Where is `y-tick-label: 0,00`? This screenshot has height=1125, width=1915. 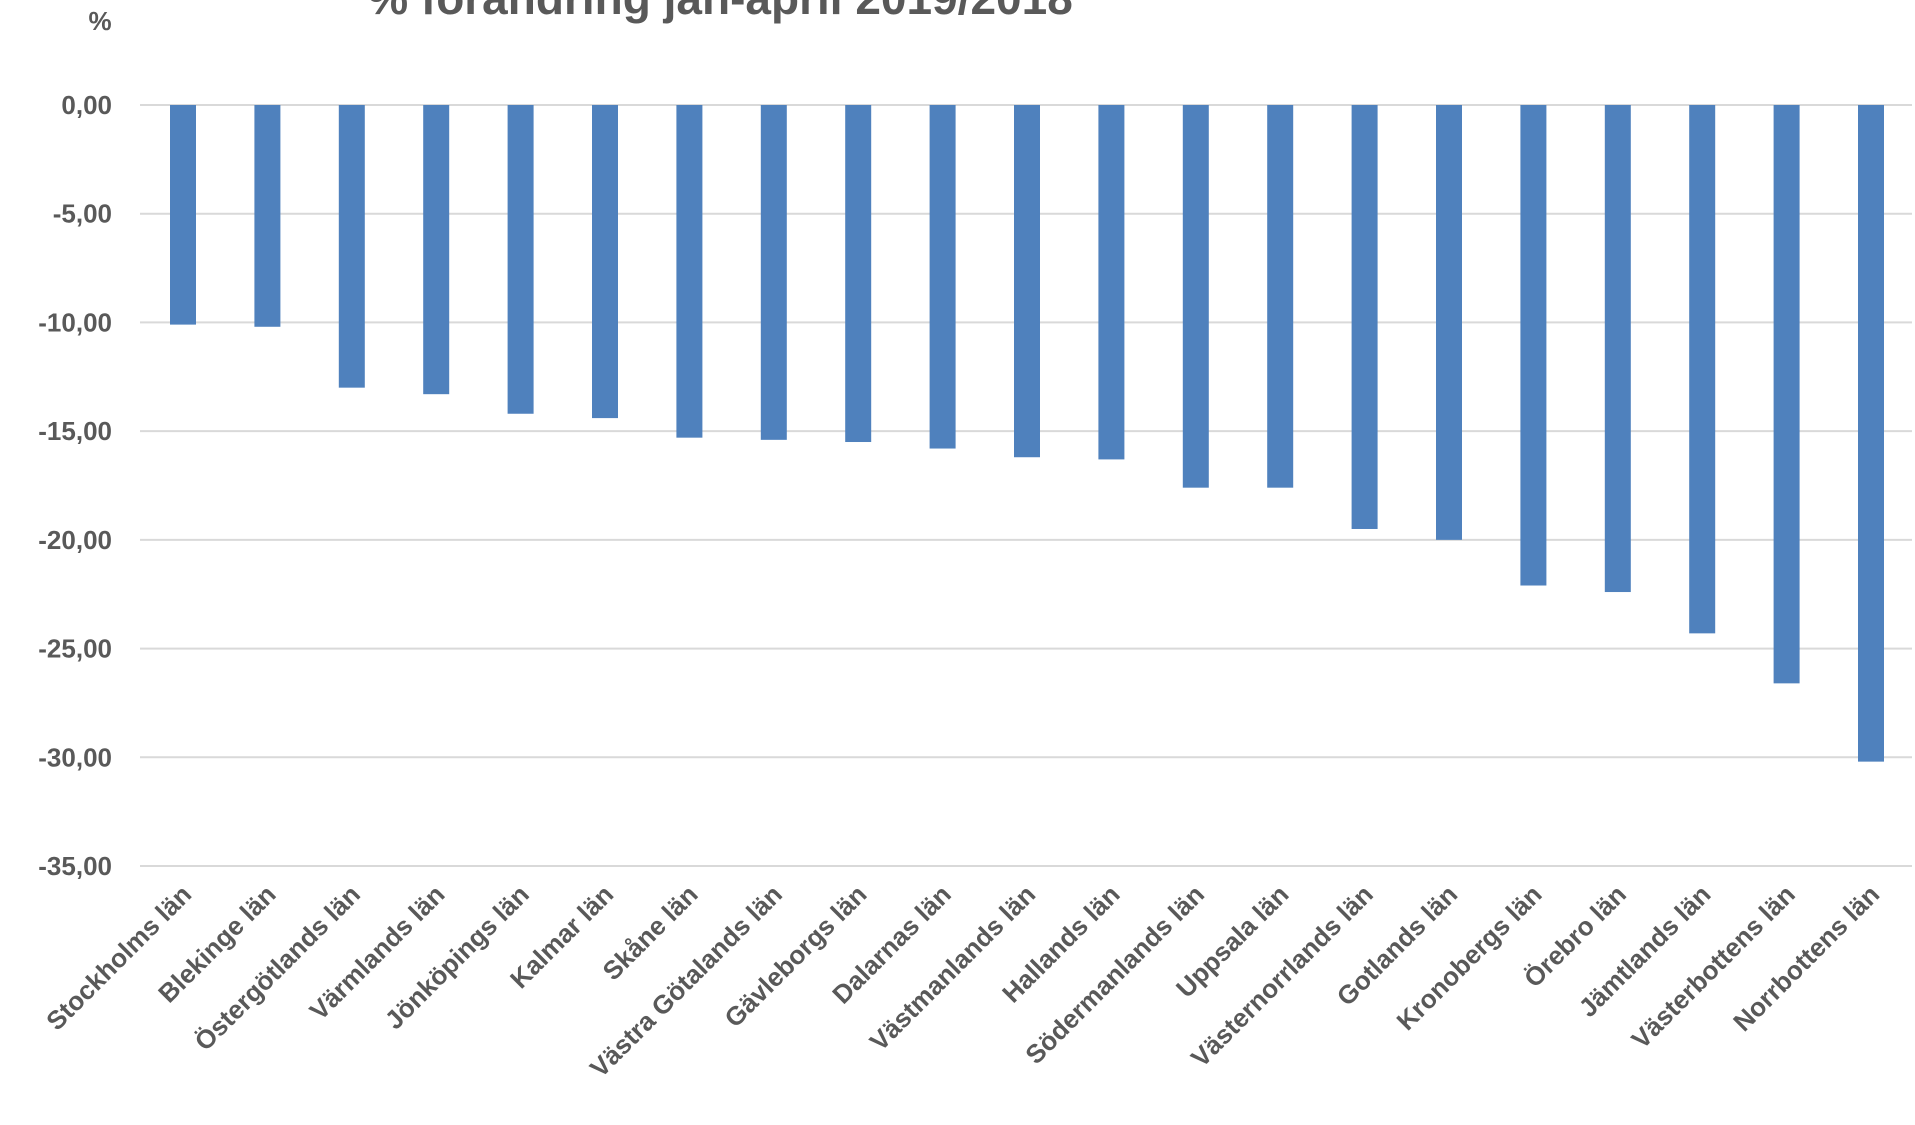 y-tick-label: 0,00 is located at coordinates (86, 105).